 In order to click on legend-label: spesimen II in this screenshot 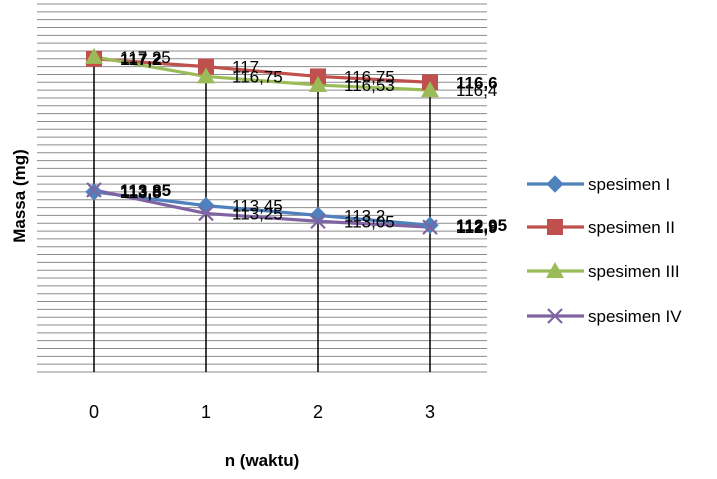, I will do `click(631, 227)`.